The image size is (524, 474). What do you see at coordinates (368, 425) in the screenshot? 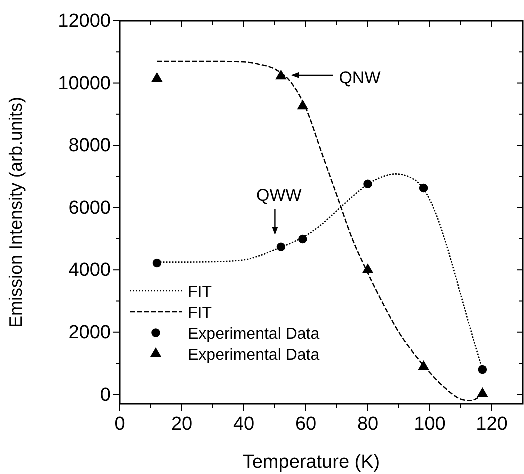
I see `x-tick-label: 80` at bounding box center [368, 425].